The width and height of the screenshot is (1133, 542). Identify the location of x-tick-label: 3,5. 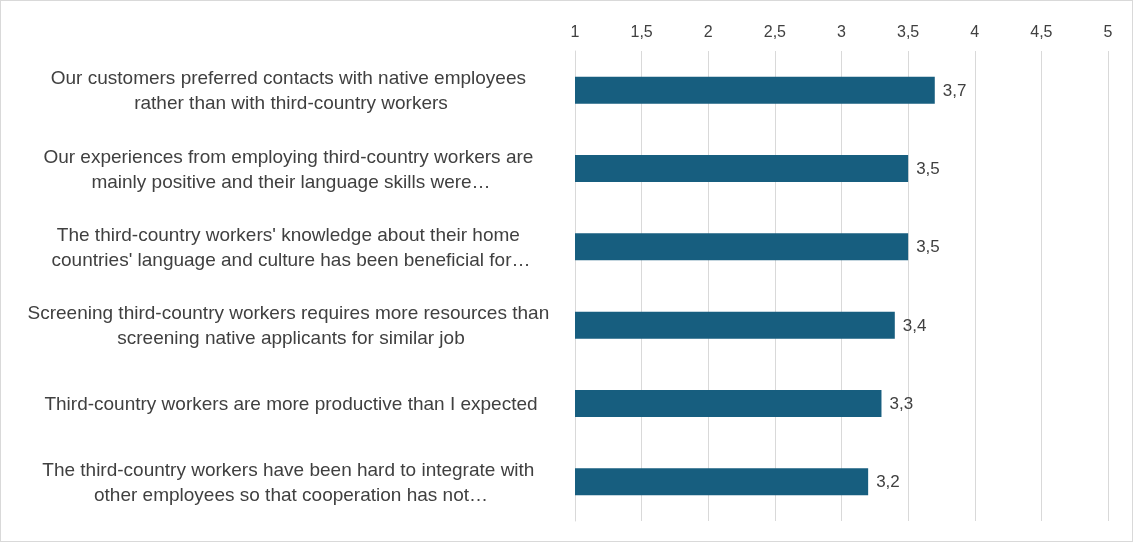
(908, 31).